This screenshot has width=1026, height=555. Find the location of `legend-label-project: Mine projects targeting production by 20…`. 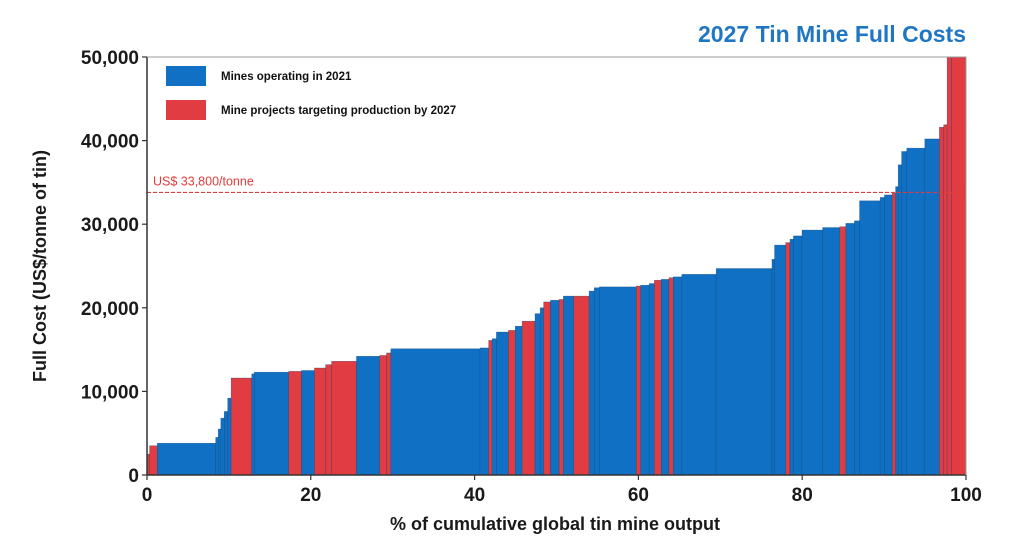

legend-label-project: Mine projects targeting production by 20… is located at coordinates (338, 111).